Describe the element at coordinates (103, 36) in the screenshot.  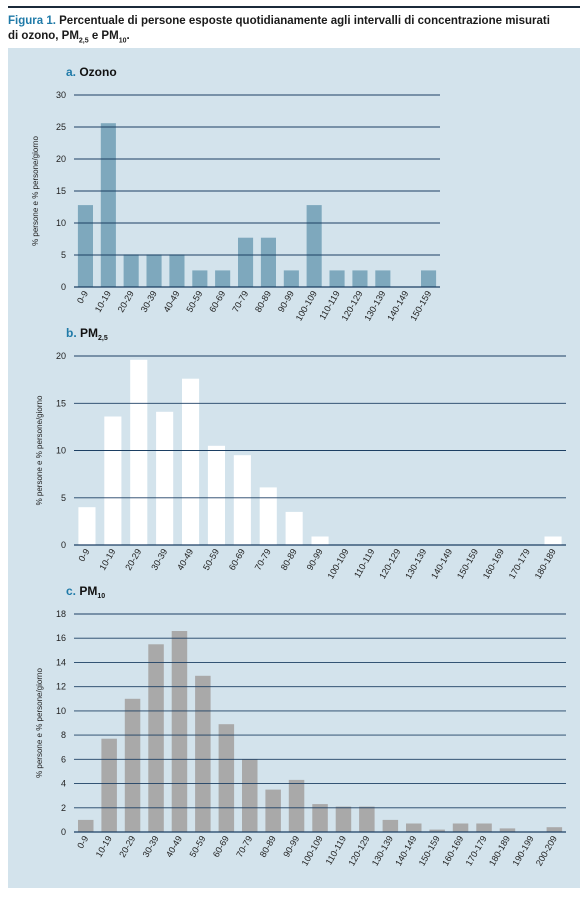
I see `caption-mid: e PM` at that location.